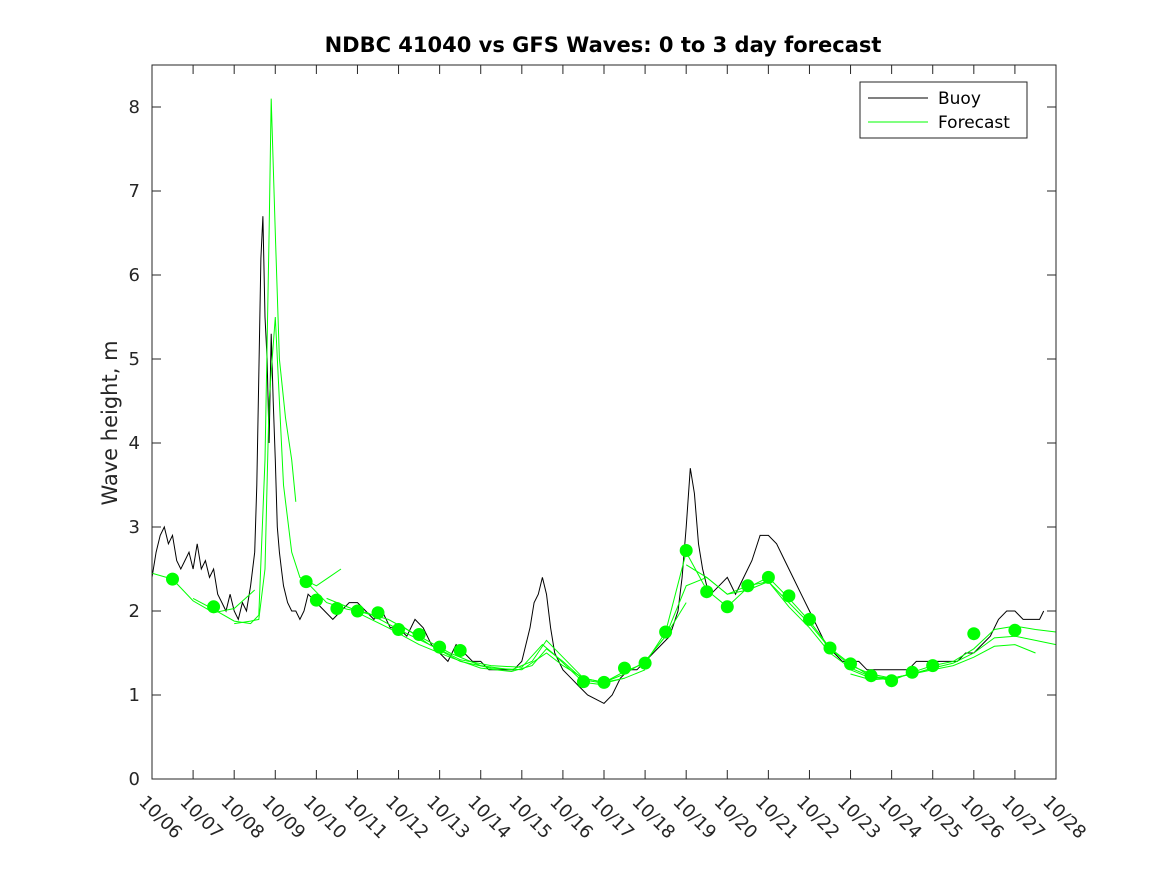  What do you see at coordinates (134, 191) in the screenshot?
I see `y-tick-label: 7` at bounding box center [134, 191].